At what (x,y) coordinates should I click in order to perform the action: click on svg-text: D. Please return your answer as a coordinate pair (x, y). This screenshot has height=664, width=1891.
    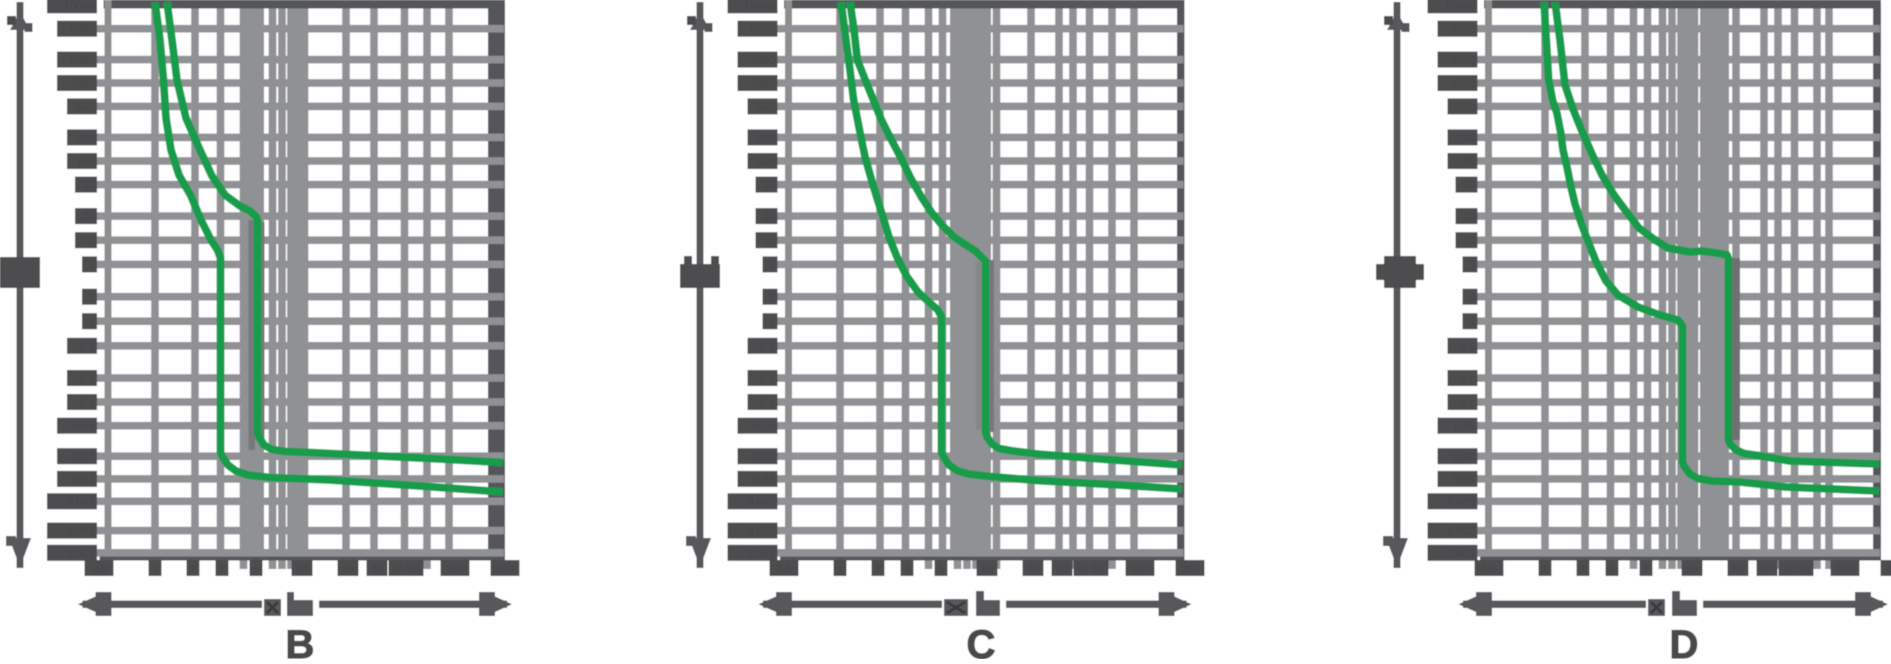
    Looking at the image, I should click on (1684, 641).